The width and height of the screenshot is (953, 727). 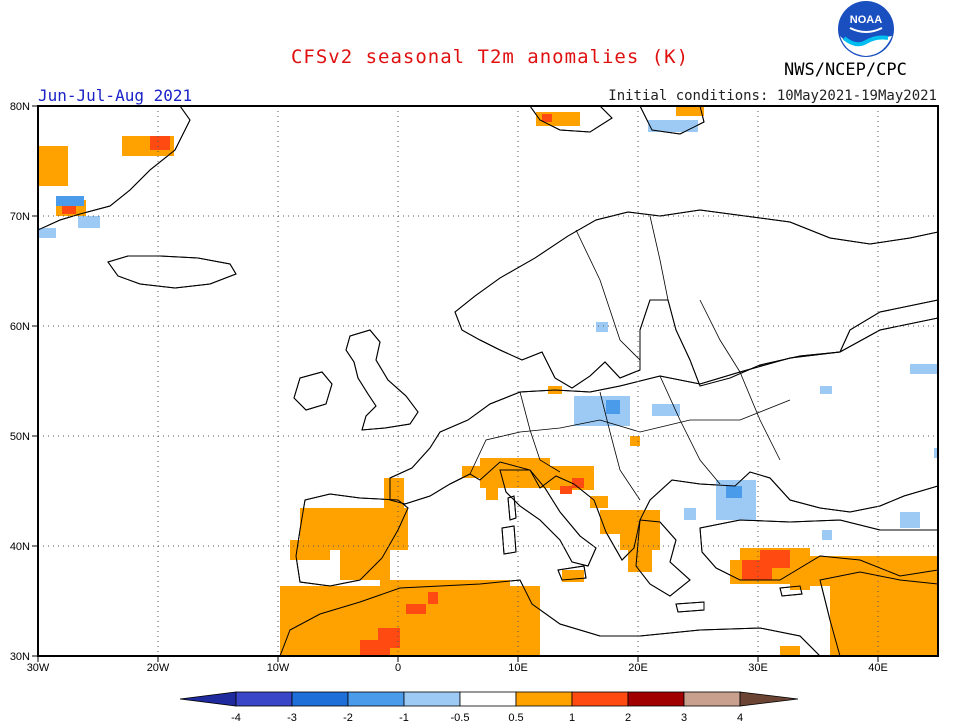 What do you see at coordinates (878, 668) in the screenshot?
I see `lon-label: 40E` at bounding box center [878, 668].